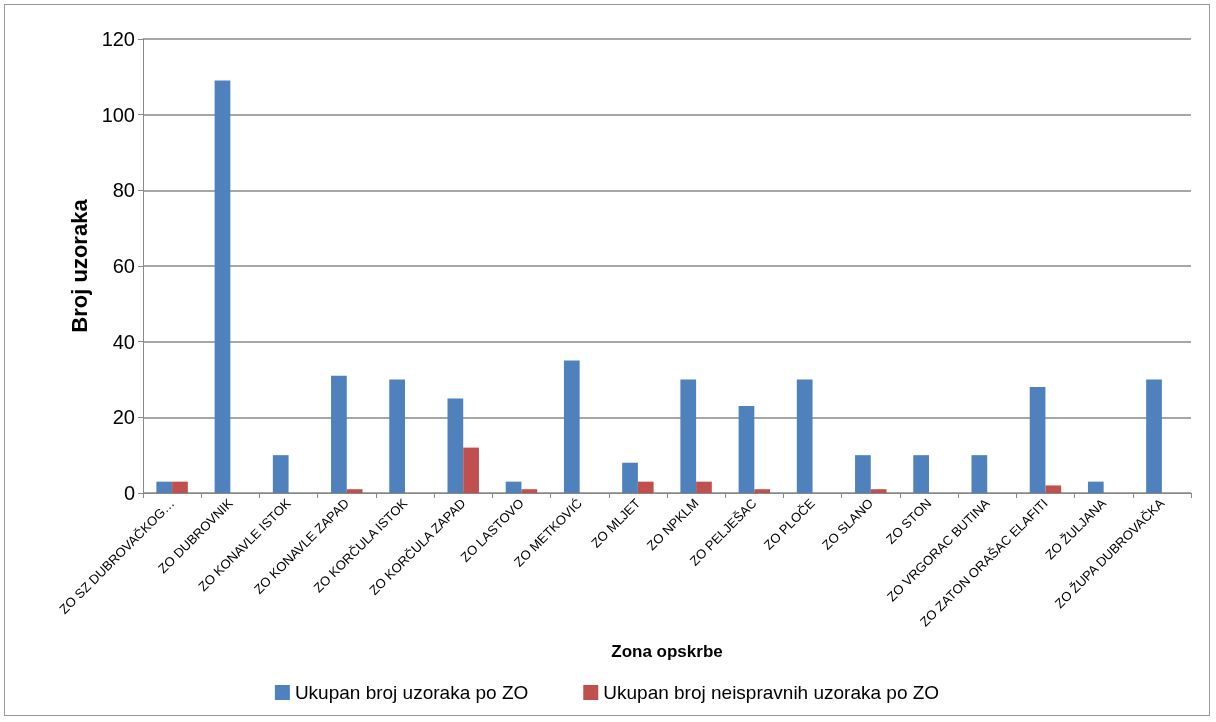 This screenshot has height=722, width=1216. I want to click on y-tick-label: 20, so click(123, 417).